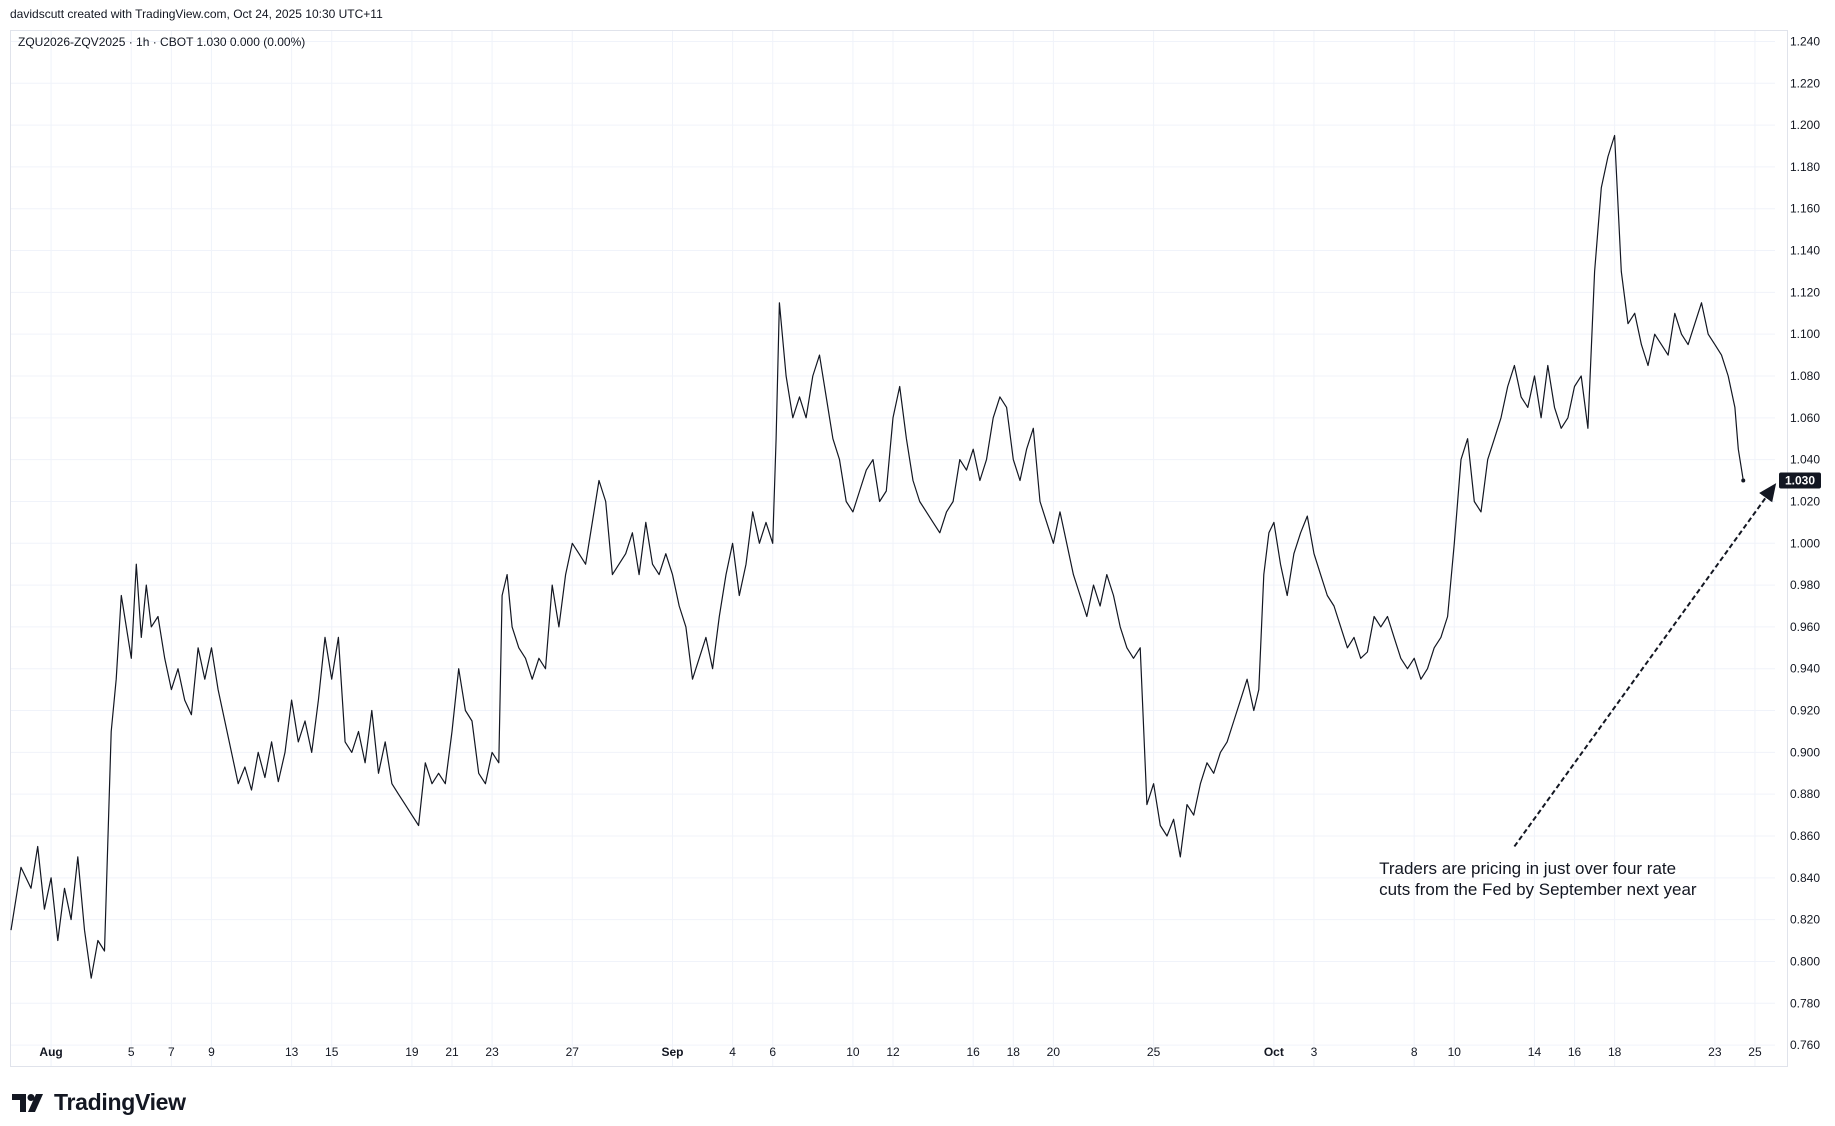 The image size is (1835, 1126). Describe the element at coordinates (1805, 167) in the screenshot. I see `y-tick-label: 1.180` at that location.